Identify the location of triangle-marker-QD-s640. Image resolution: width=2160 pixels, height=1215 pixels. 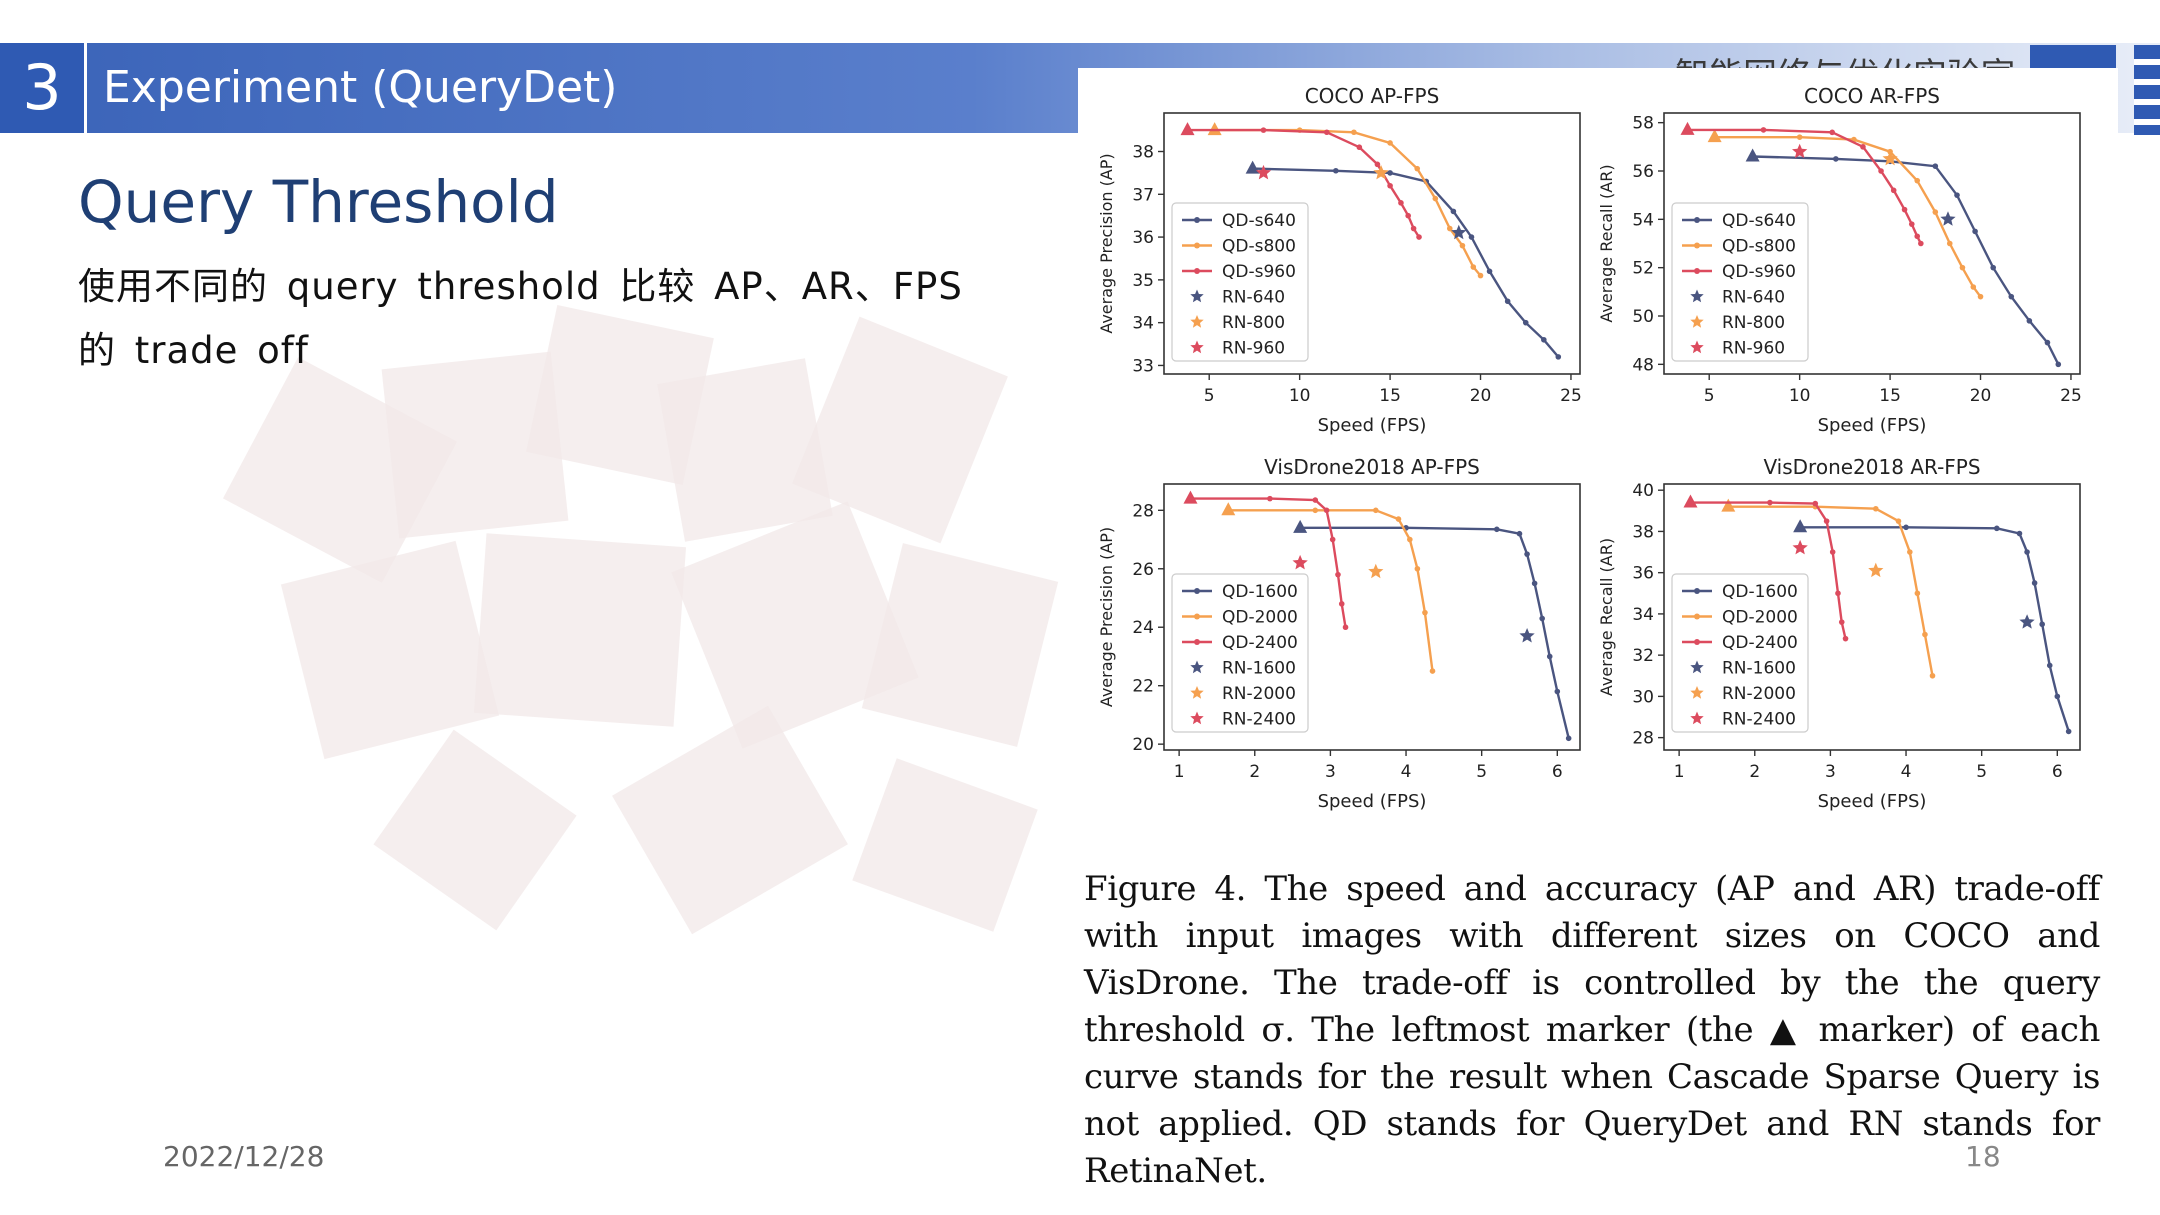
(1752, 155).